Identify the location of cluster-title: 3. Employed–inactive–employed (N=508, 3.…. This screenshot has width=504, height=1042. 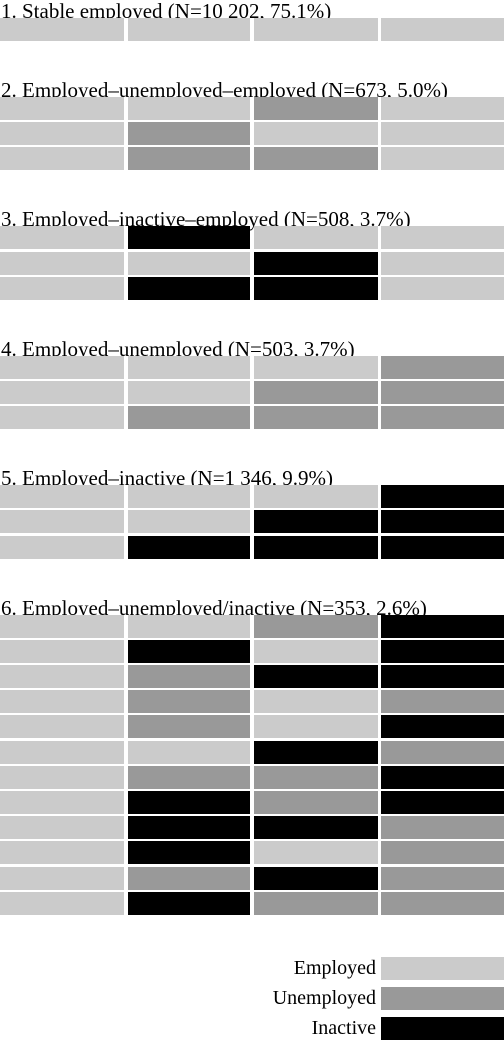
(206, 219).